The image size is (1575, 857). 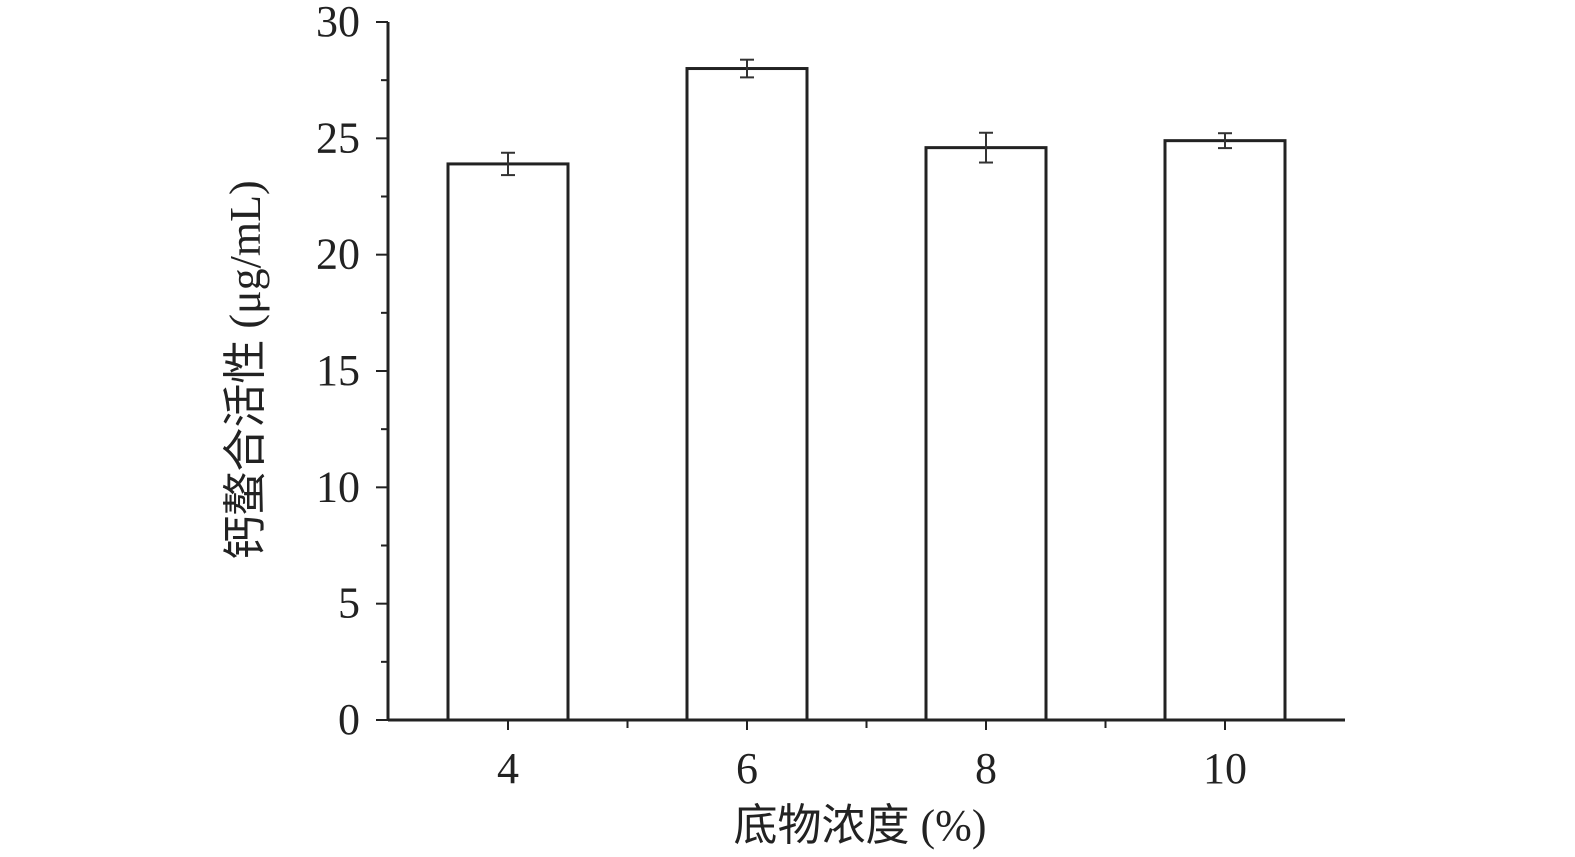 I want to click on y-tick-label: 25, so click(x=338, y=137).